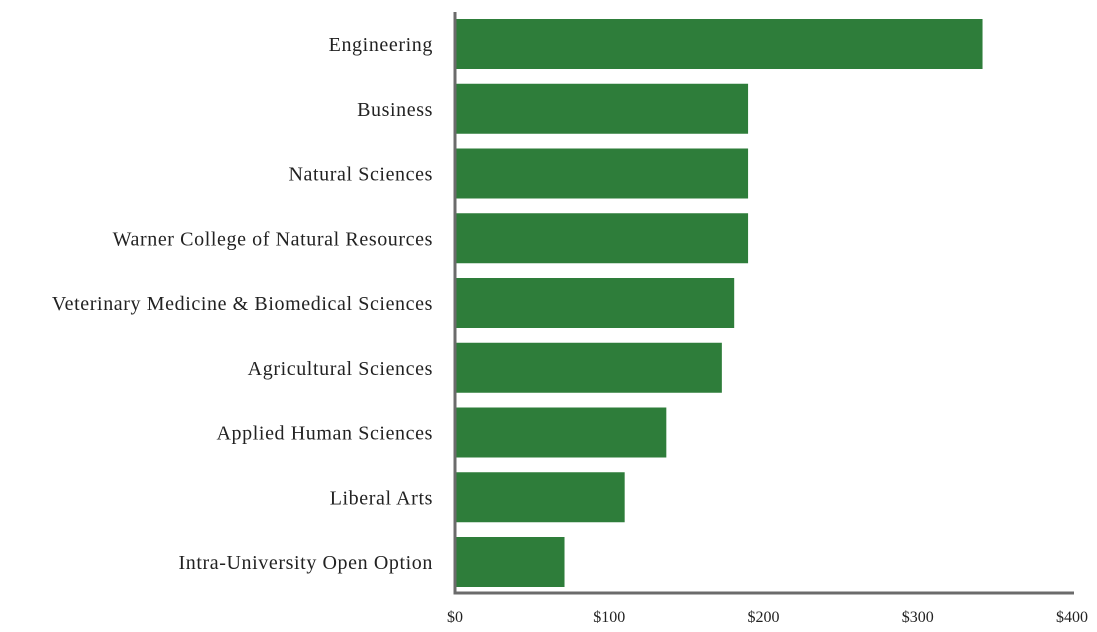 The width and height of the screenshot is (1097, 632). I want to click on category-label-5: Agricultural Sciences, so click(340, 369).